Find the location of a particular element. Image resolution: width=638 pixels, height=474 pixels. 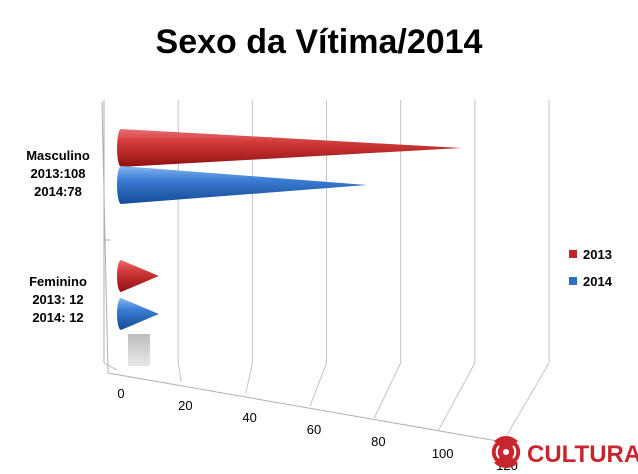

legend: 2013 2014 is located at coordinates (591, 268).